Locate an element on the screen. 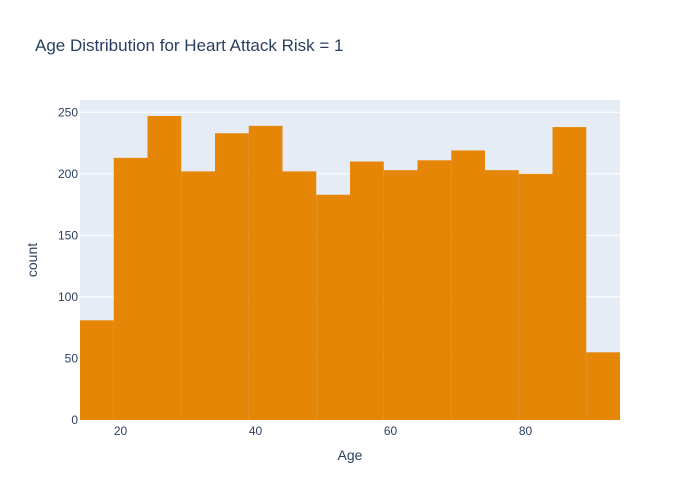 This screenshot has width=700, height=500. y-tick-label: 100 is located at coordinates (68, 297).